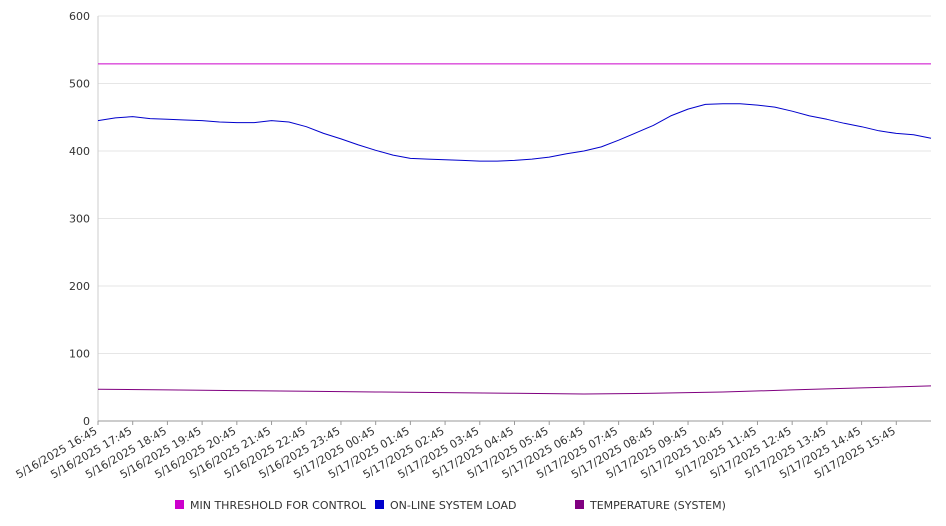 The height and width of the screenshot is (526, 946). What do you see at coordinates (79, 84) in the screenshot?
I see `y-tick-label: 500` at bounding box center [79, 84].